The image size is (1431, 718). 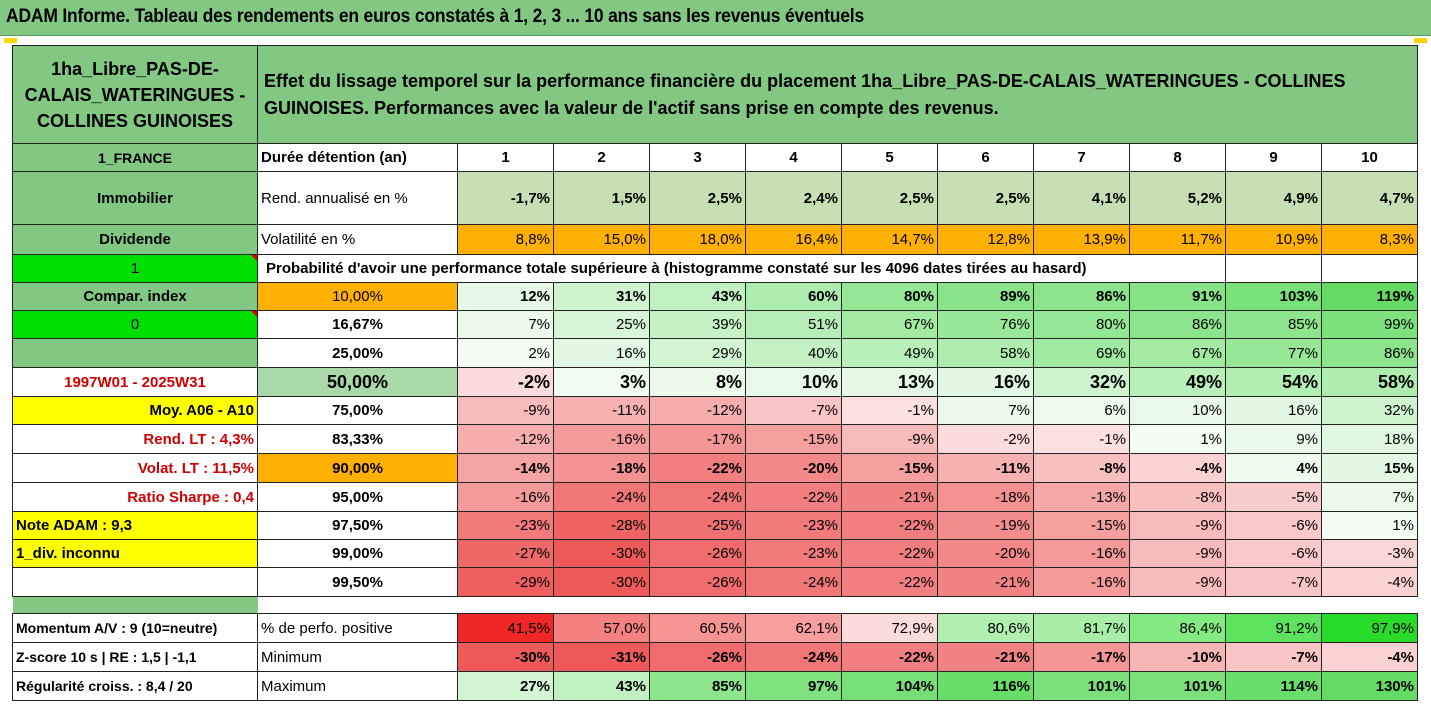 I want to click on quantile-cell: 43%, so click(x=697, y=296).